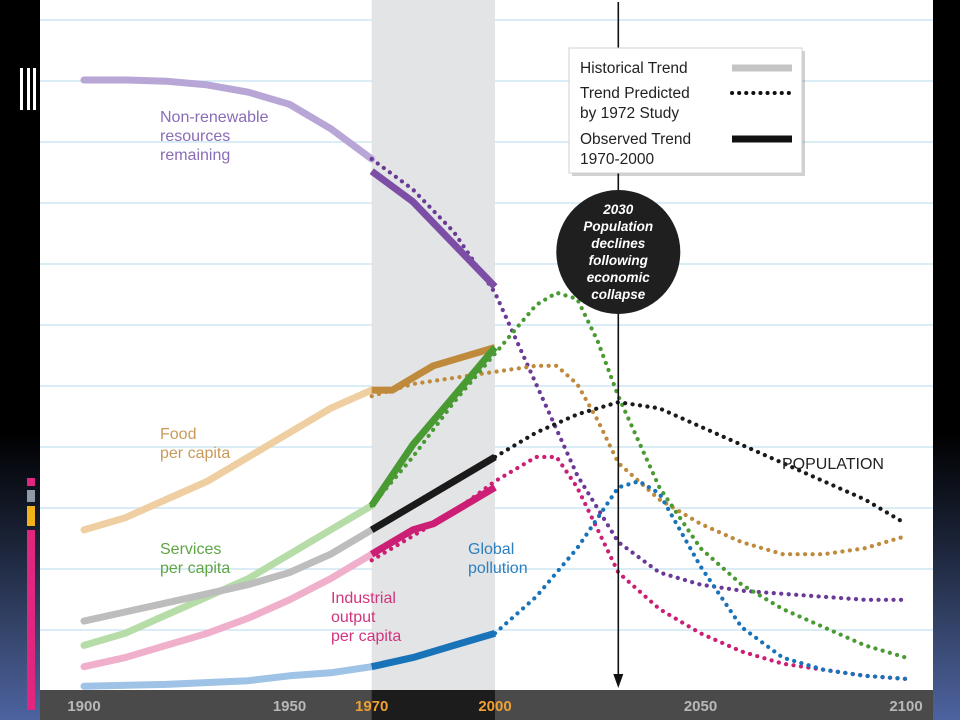 This screenshot has height=720, width=960. Describe the element at coordinates (686, 149) in the screenshot. I see `legend-item-observed: Observed Trend 1970-2000` at that location.